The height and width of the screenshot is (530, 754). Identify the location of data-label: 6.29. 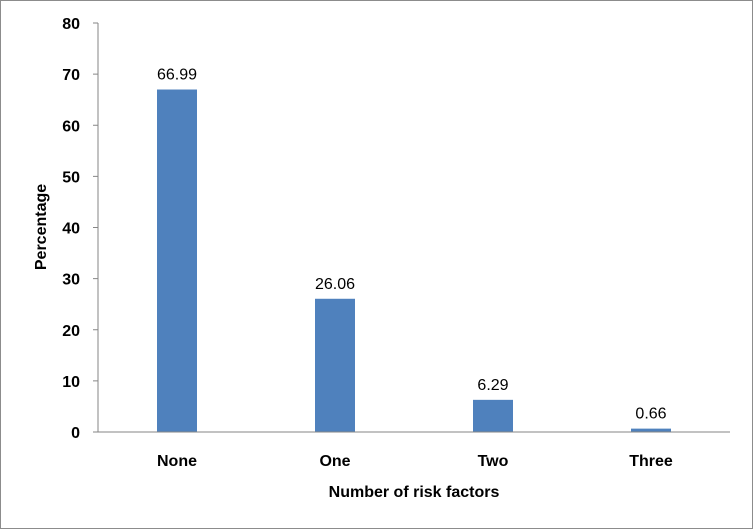
(492, 385).